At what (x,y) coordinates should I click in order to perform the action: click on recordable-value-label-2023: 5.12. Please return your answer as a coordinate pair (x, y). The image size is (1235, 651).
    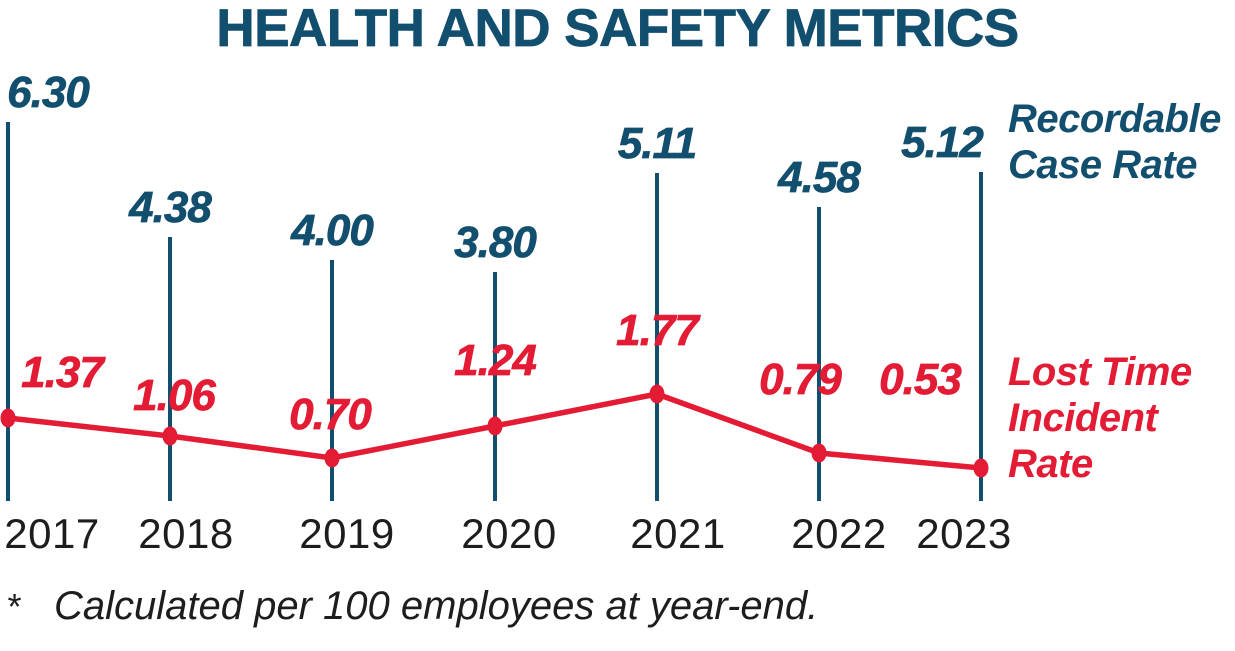
    Looking at the image, I should click on (942, 142).